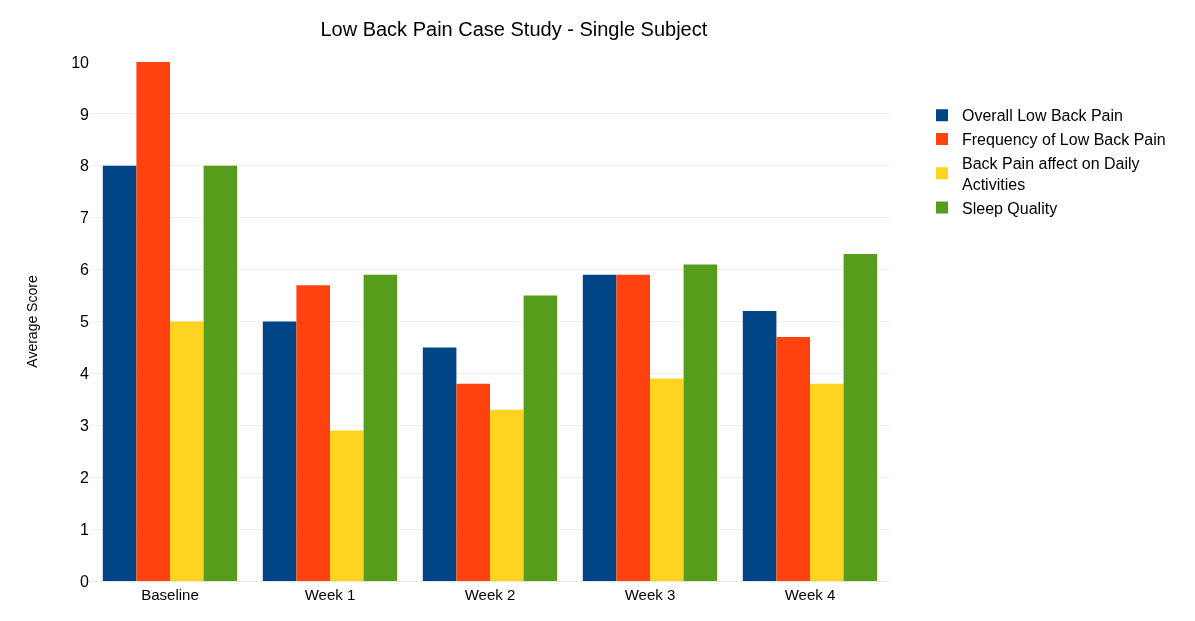 The image size is (1195, 621). Describe the element at coordinates (31, 321) in the screenshot. I see `y-axis-title: Average Score` at that location.